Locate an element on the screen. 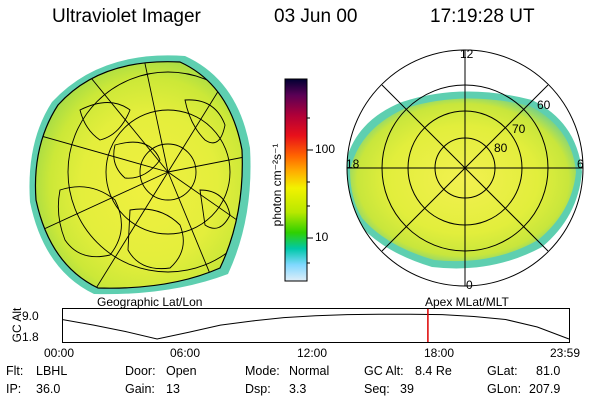  glon-value: 207.9 is located at coordinates (545, 389).